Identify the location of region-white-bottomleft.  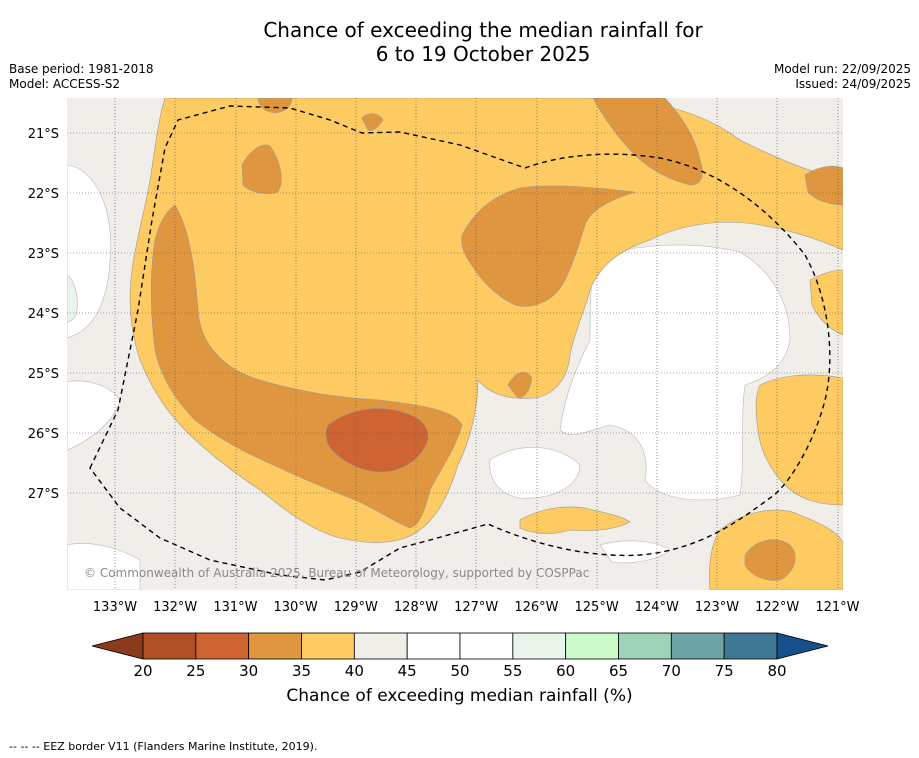
(104, 566).